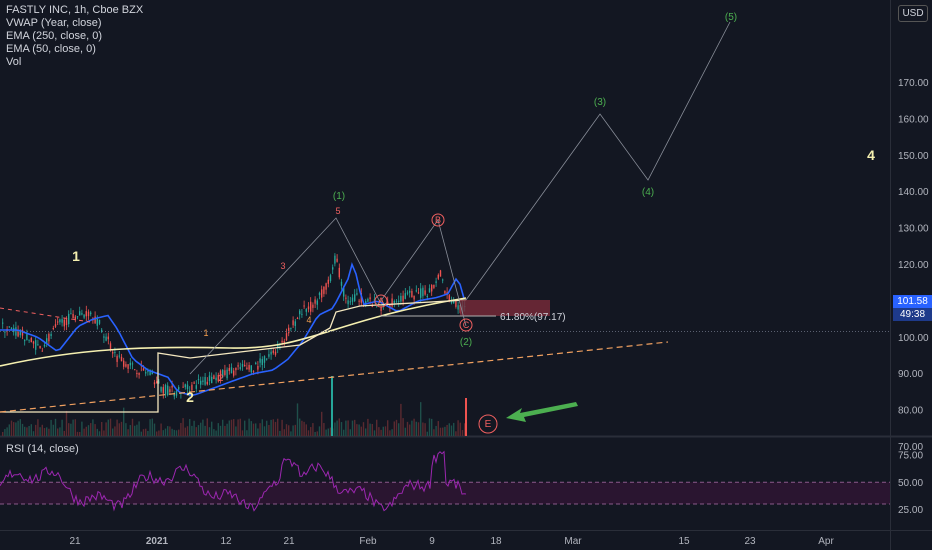 This screenshot has height=550, width=932. I want to click on time-tick-label: 9, so click(432, 541).